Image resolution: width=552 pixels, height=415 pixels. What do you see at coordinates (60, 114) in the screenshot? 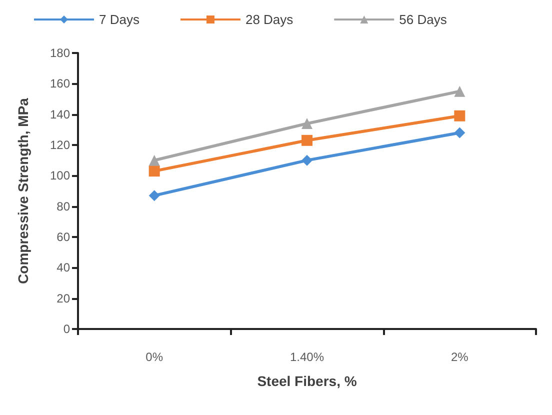
I see `y-tick-label: 140` at bounding box center [60, 114].